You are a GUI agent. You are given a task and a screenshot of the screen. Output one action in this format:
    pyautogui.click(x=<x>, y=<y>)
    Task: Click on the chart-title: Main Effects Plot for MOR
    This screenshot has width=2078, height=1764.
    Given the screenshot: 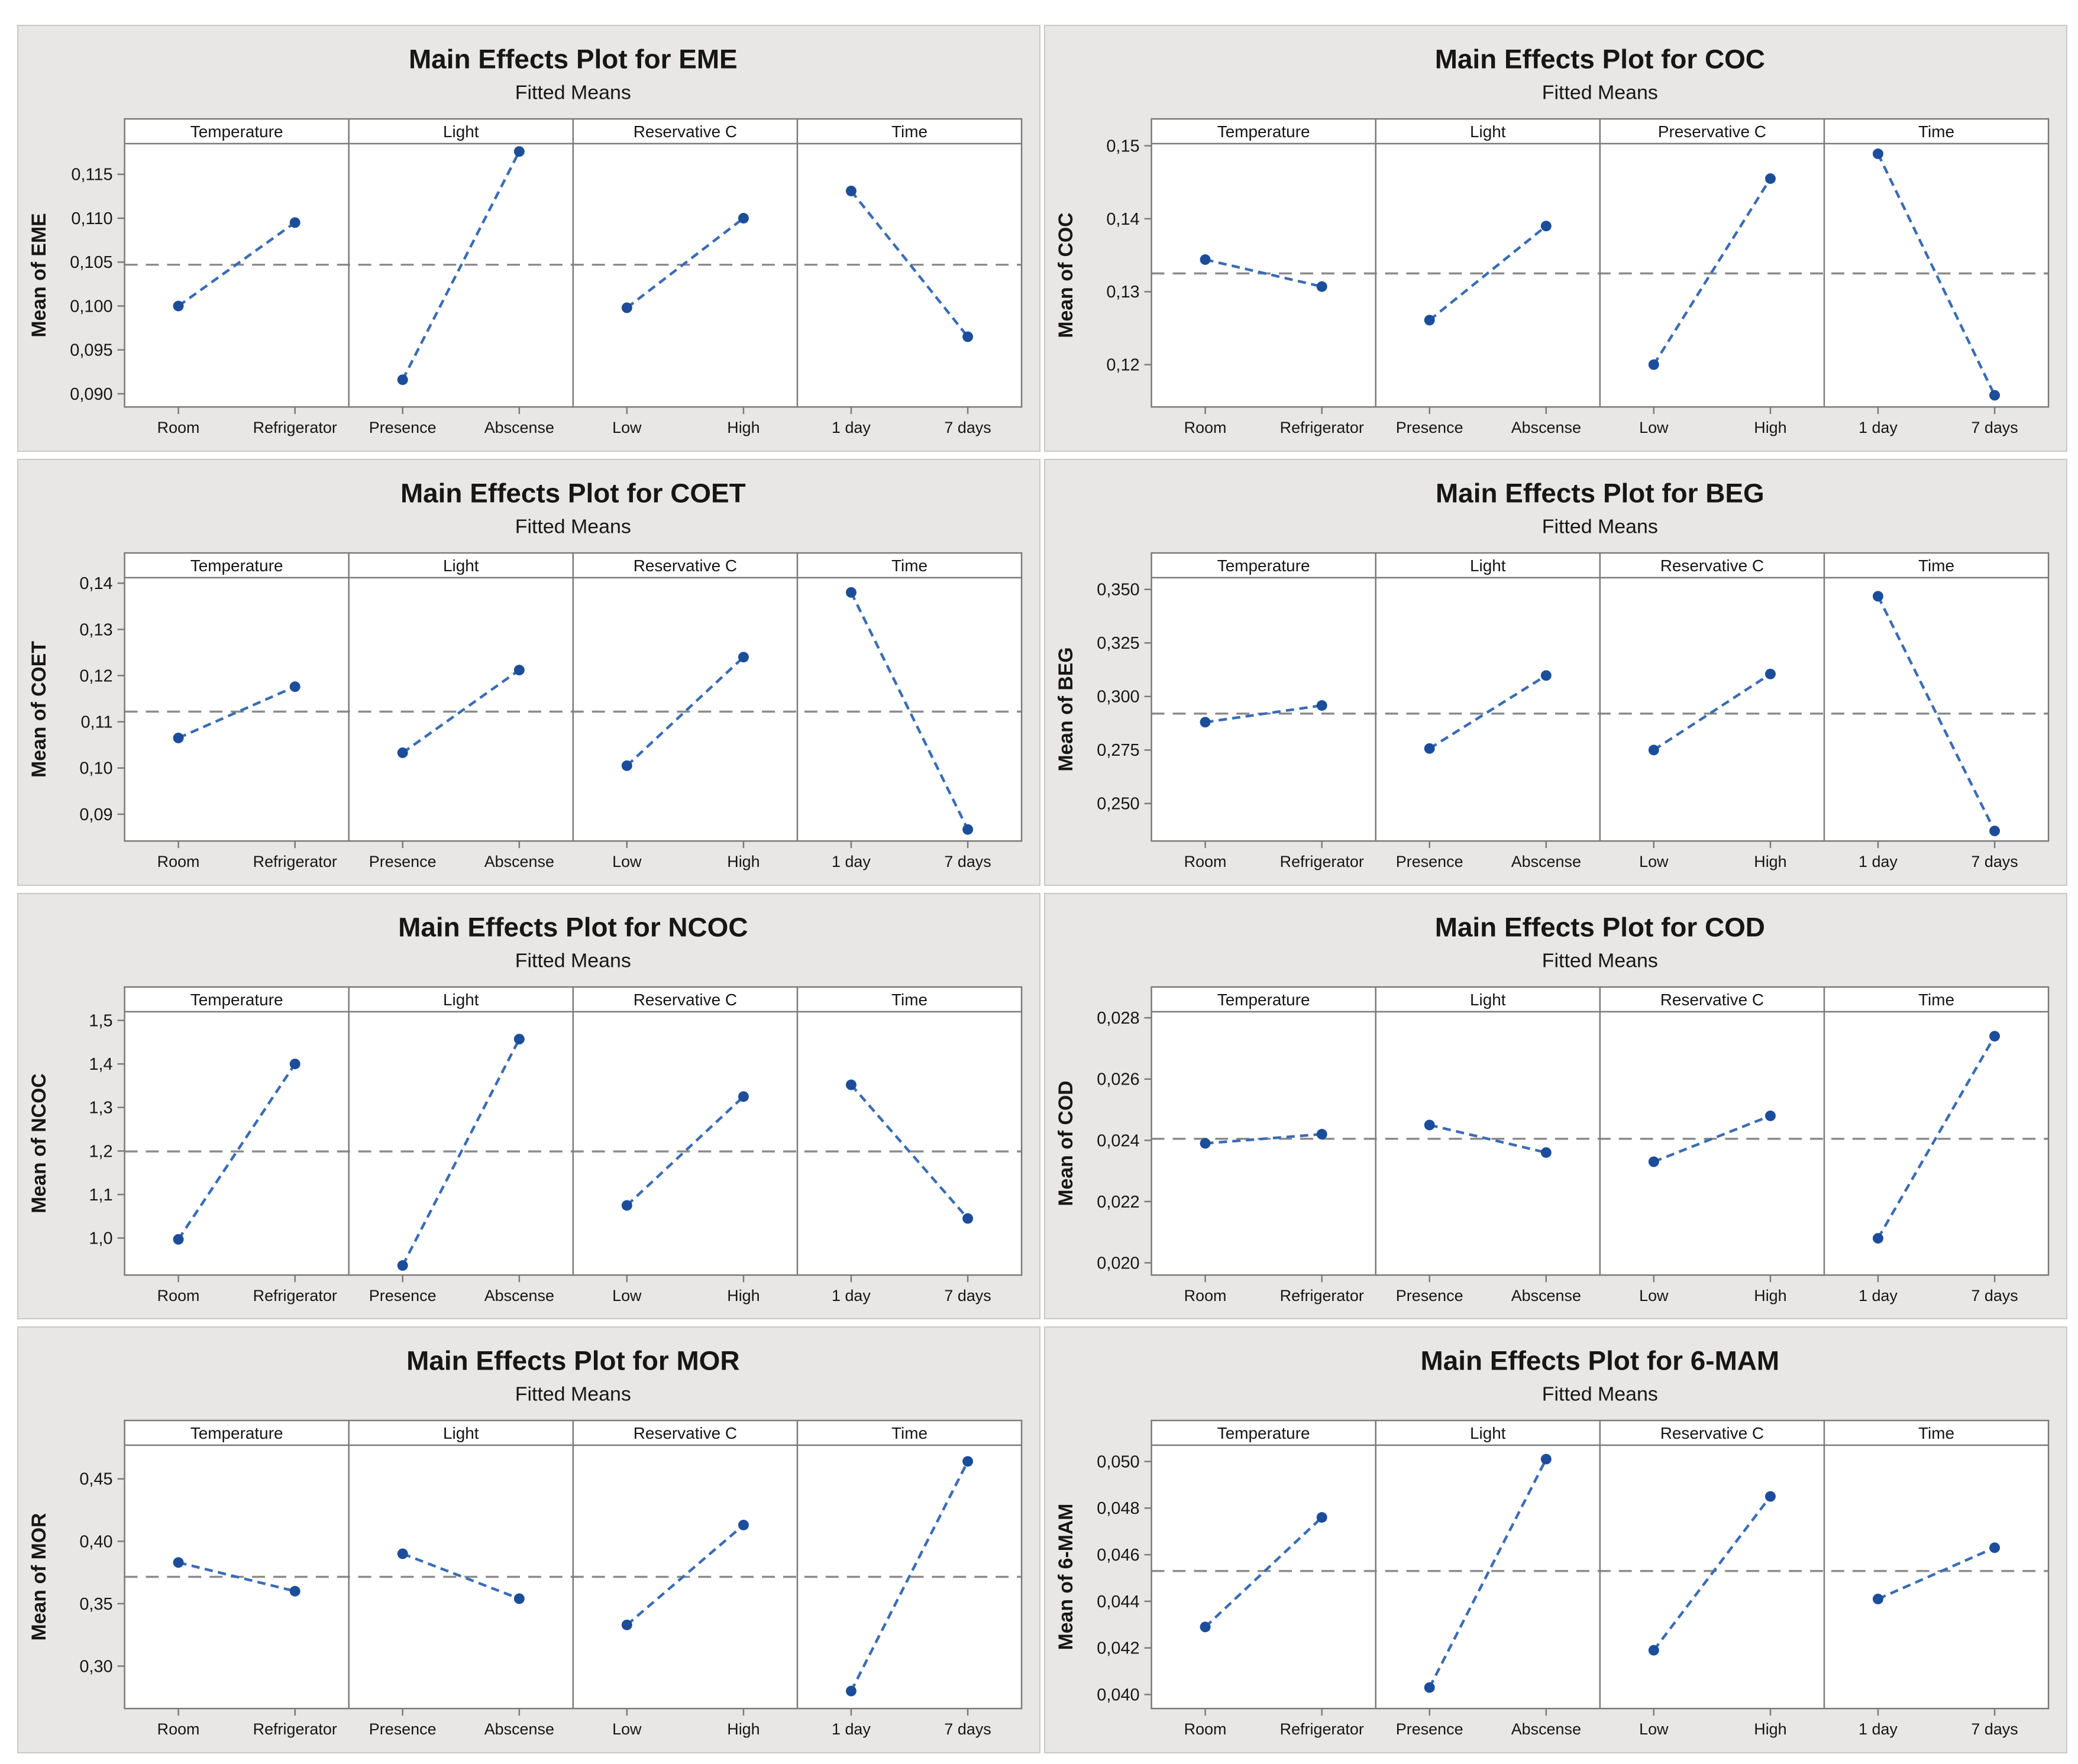 What is the action you would take?
    pyautogui.click(x=572, y=1361)
    